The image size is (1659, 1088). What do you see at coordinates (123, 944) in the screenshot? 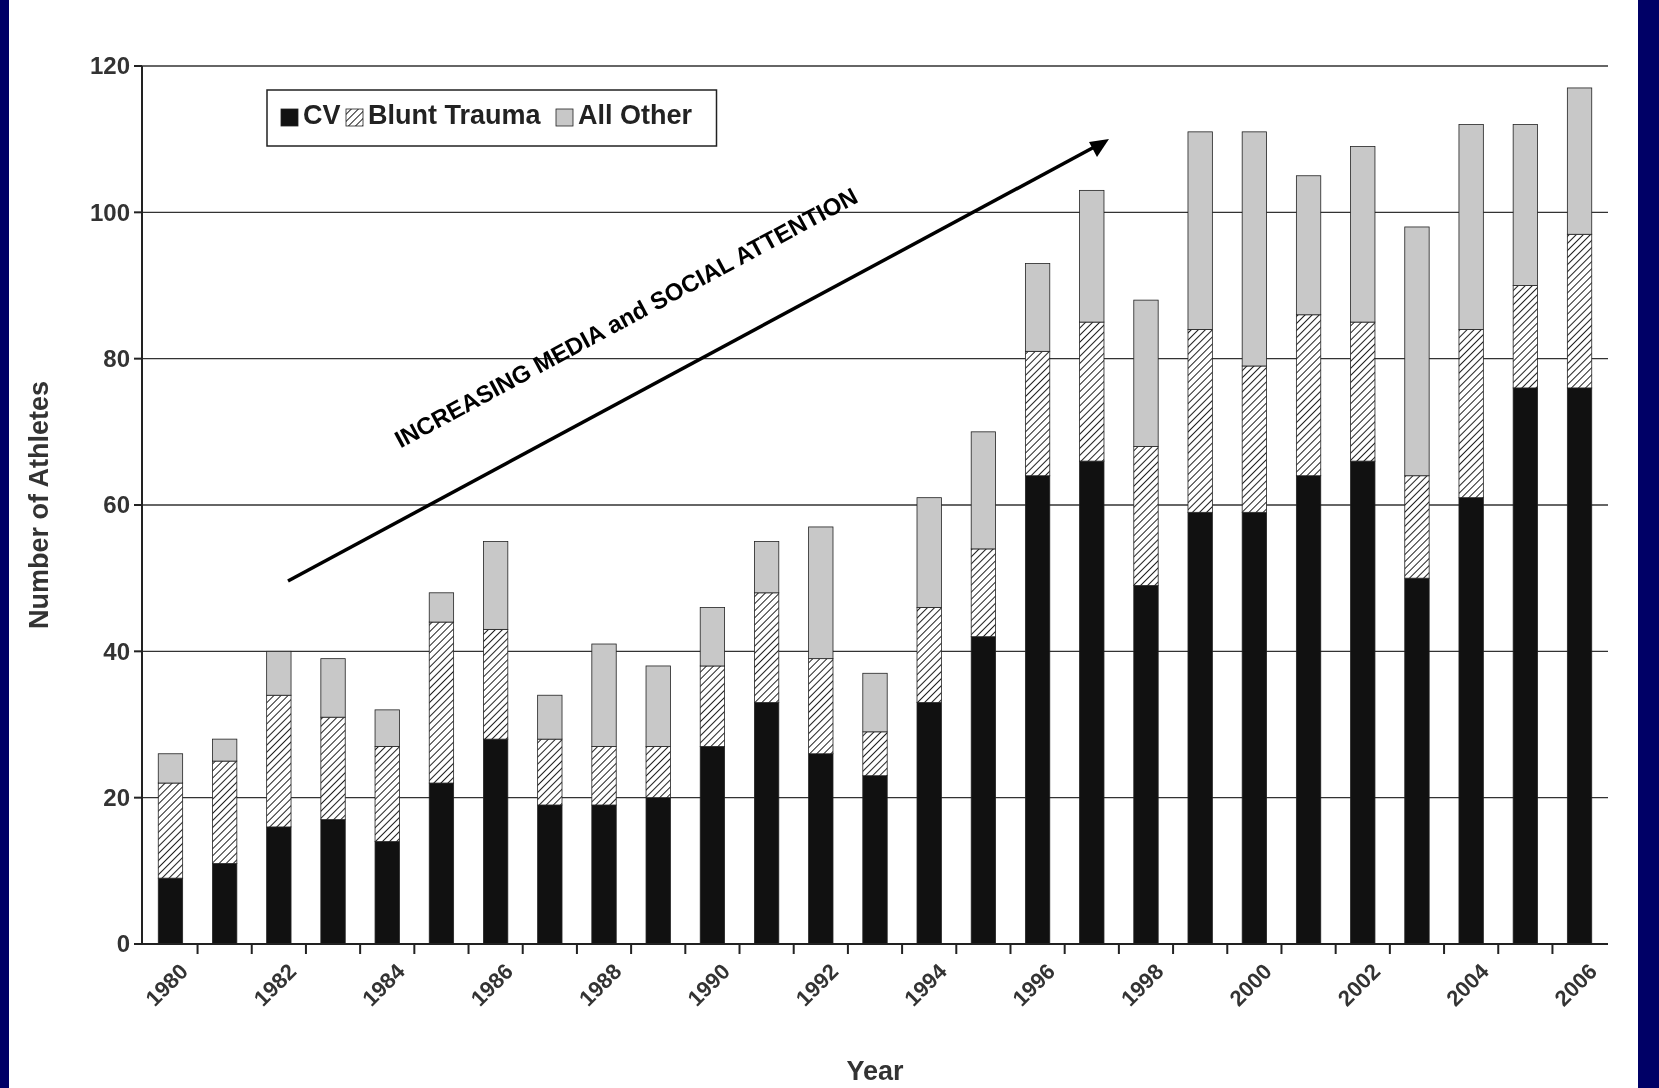
I see `y-tick-label: 0` at bounding box center [123, 944].